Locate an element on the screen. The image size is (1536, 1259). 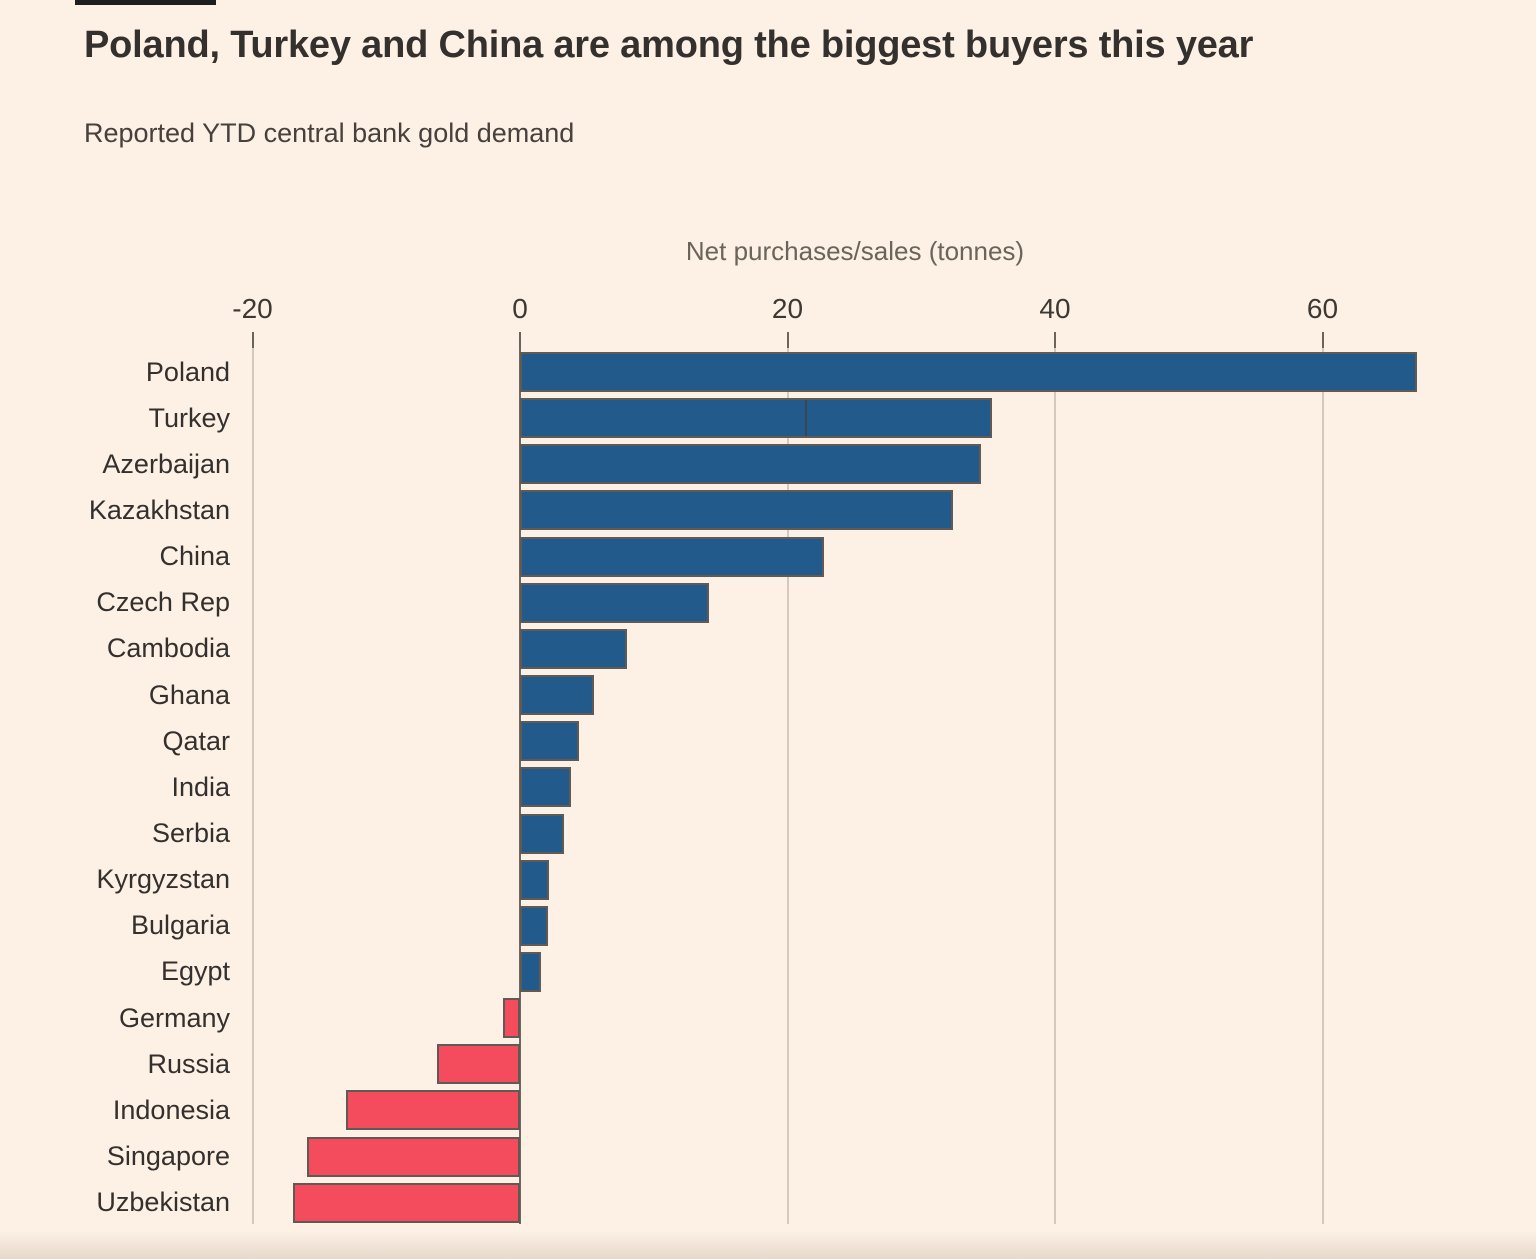
hover-marker-line is located at coordinates (806, 418).